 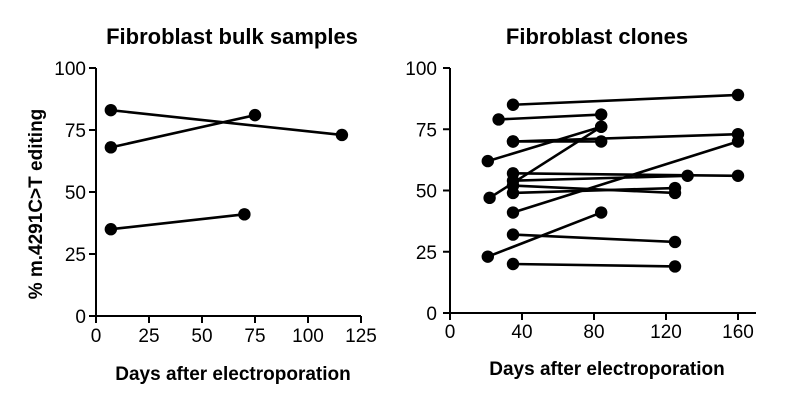 What do you see at coordinates (666, 332) in the screenshot?
I see `x-tick-label: 120` at bounding box center [666, 332].